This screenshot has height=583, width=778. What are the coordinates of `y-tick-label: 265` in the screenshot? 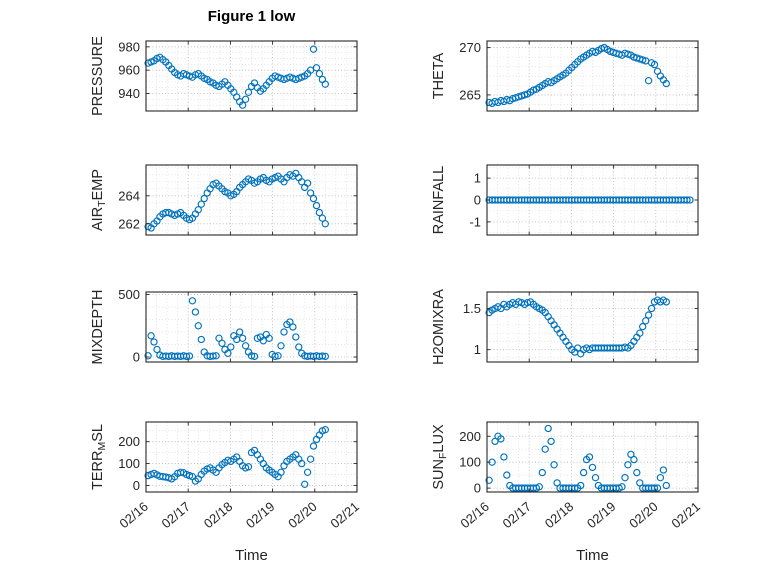 It's located at (470, 94).